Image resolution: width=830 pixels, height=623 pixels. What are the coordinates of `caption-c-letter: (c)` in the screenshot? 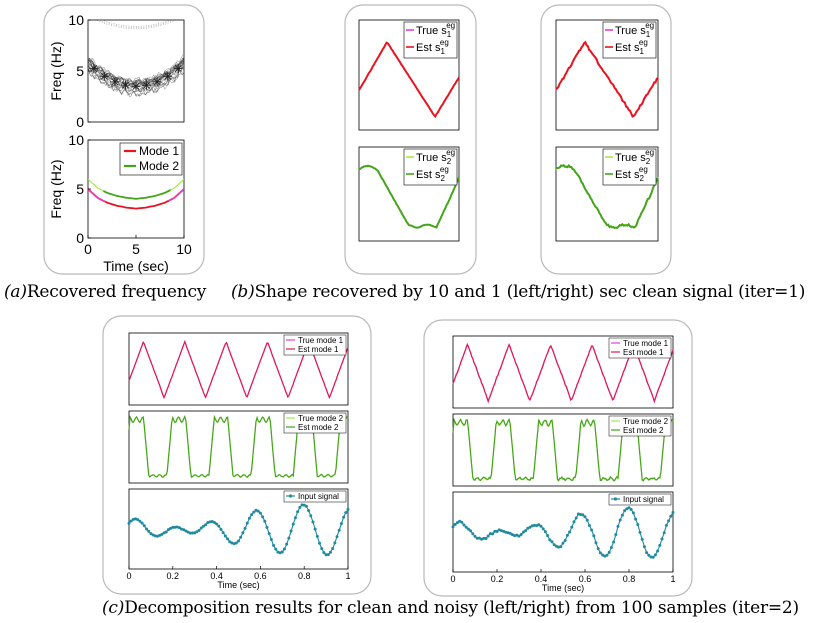 It's located at (113, 608).